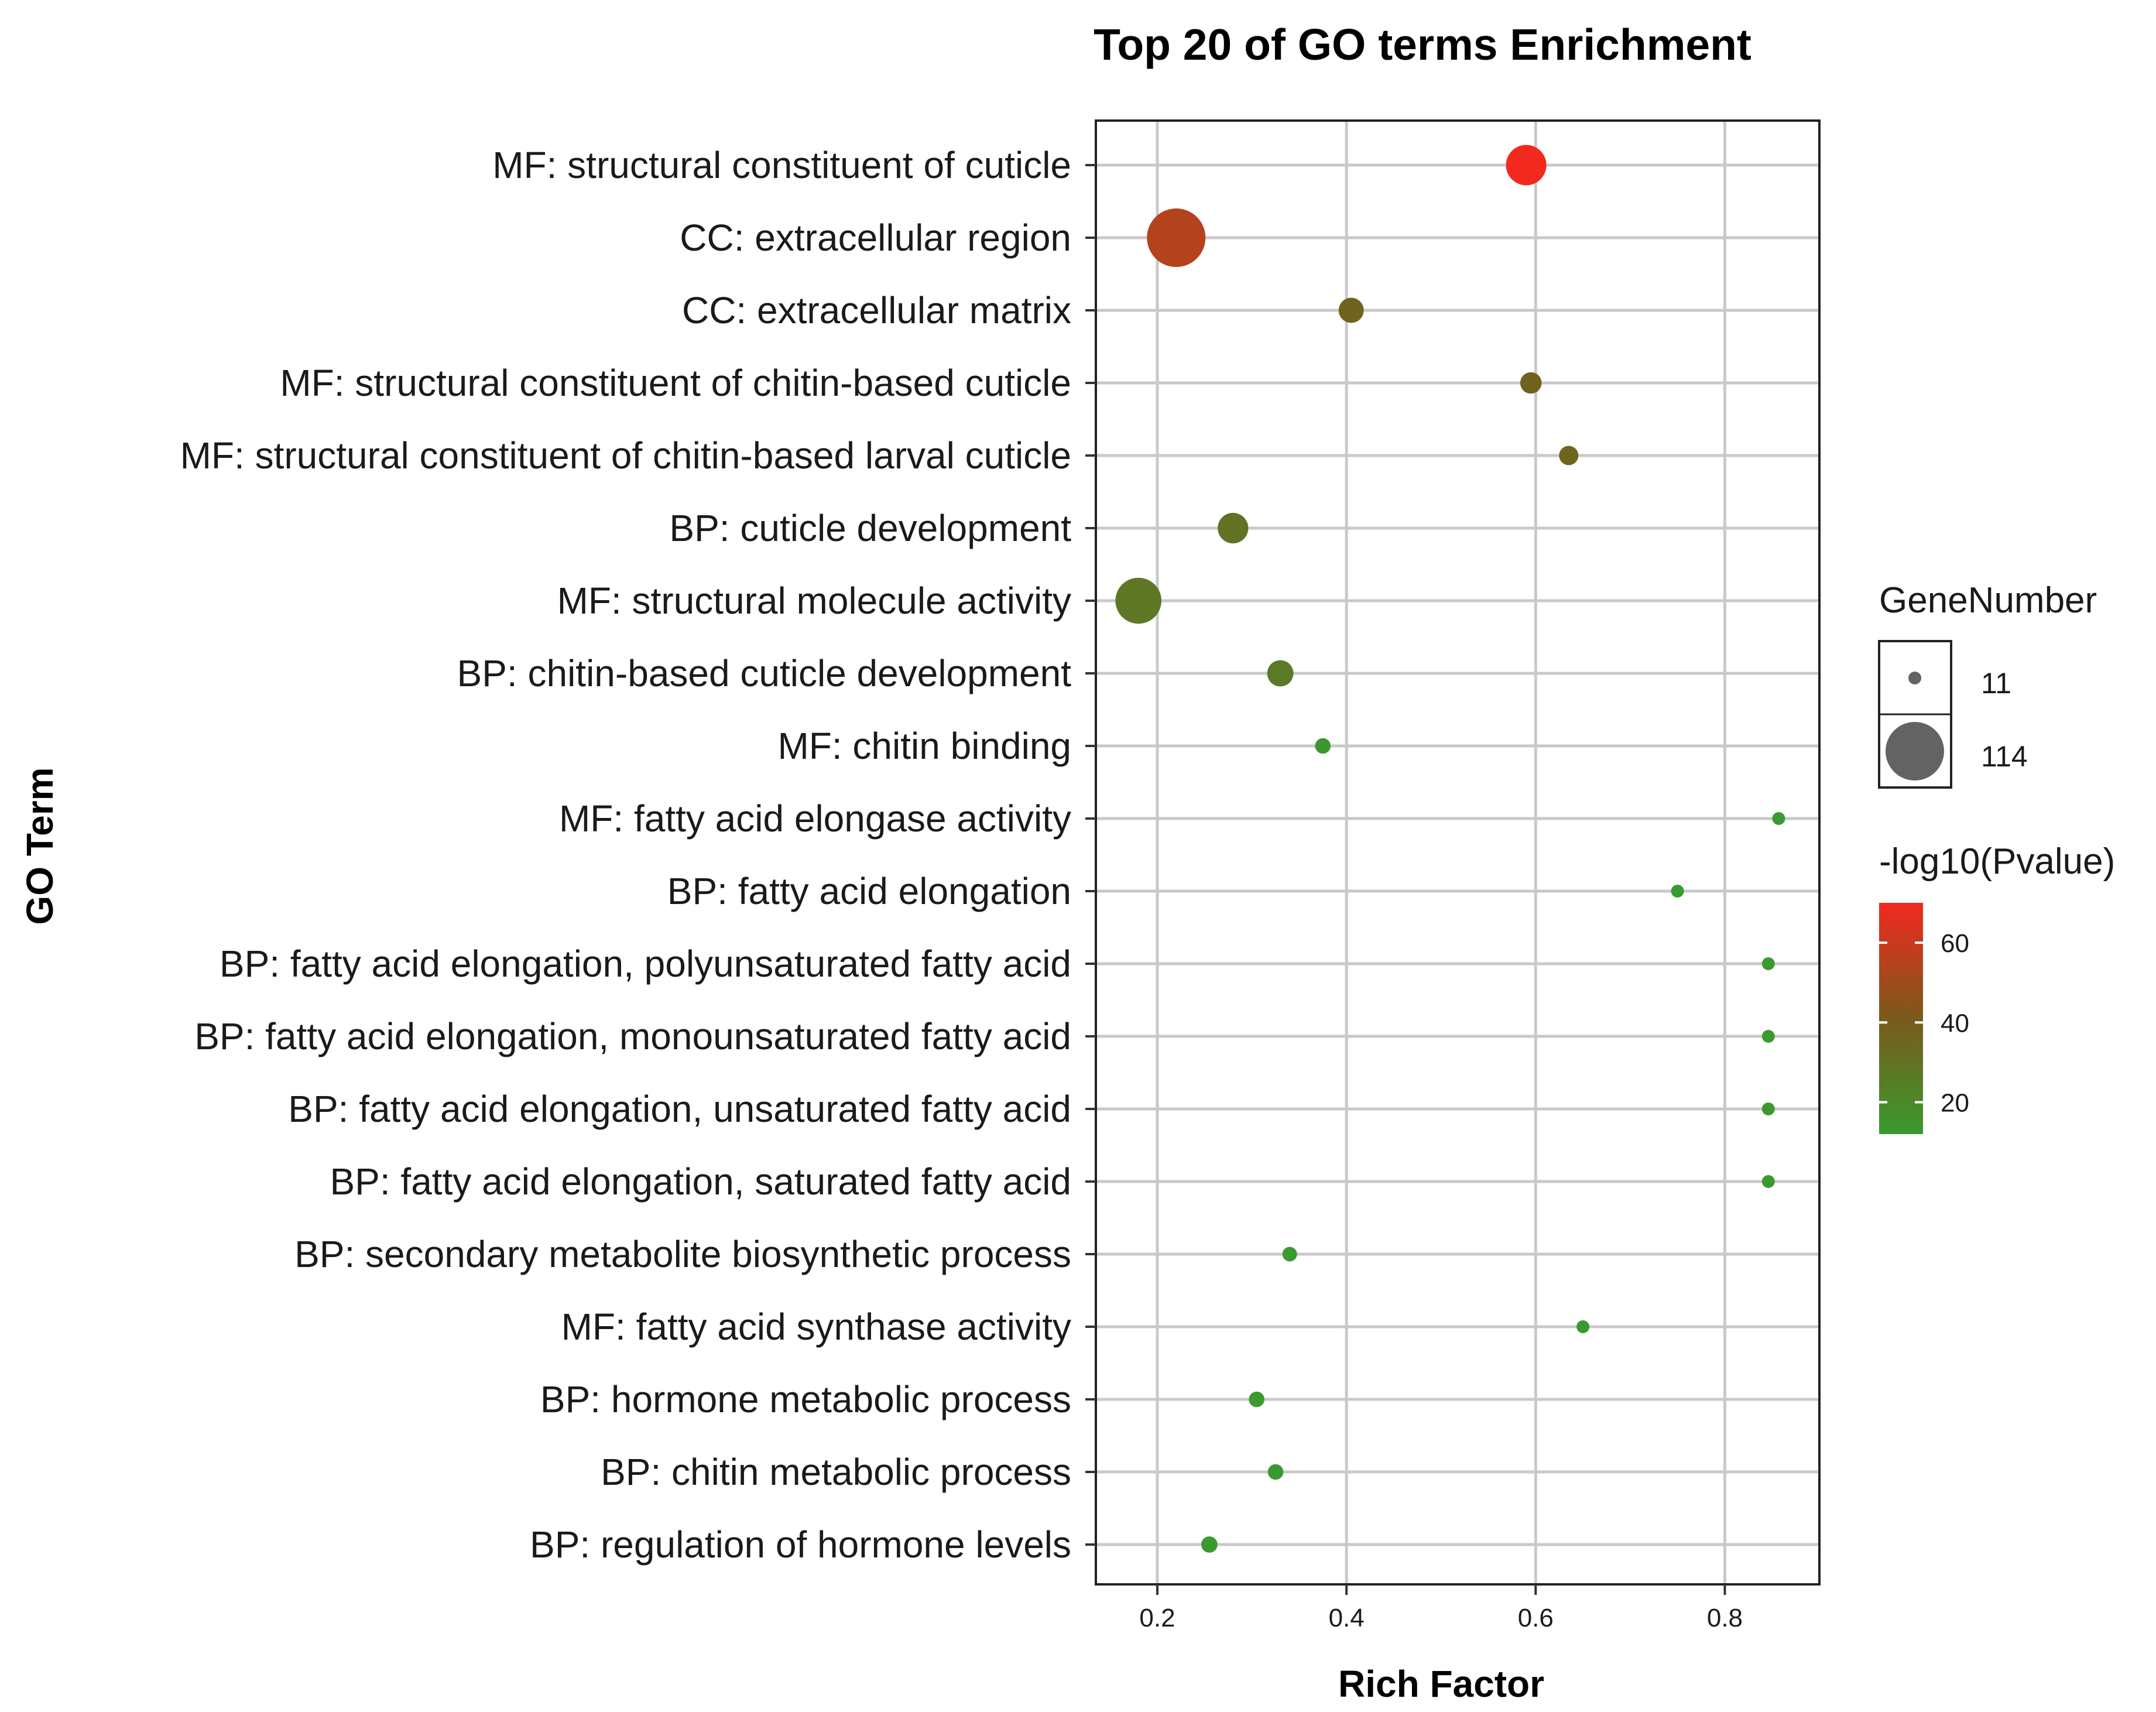  I want to click on size-legend-small-dot, so click(1915, 678).